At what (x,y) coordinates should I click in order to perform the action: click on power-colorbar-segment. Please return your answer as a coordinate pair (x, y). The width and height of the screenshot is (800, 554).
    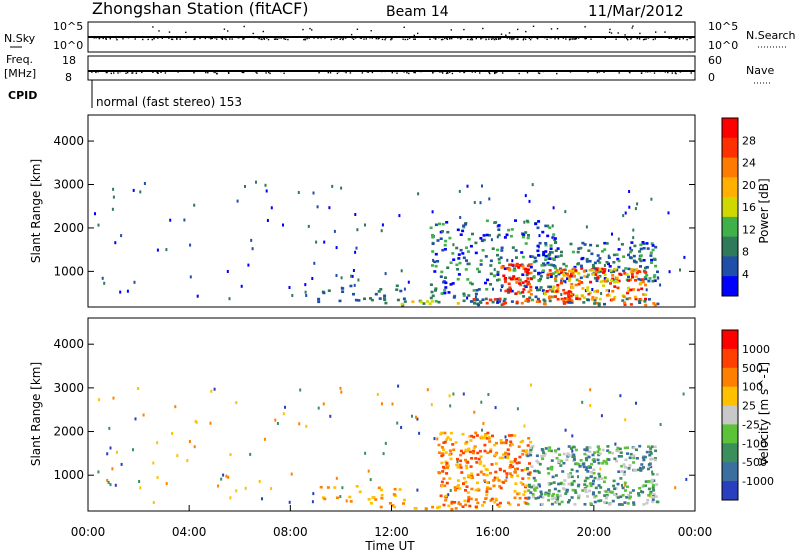
    Looking at the image, I should click on (730, 286).